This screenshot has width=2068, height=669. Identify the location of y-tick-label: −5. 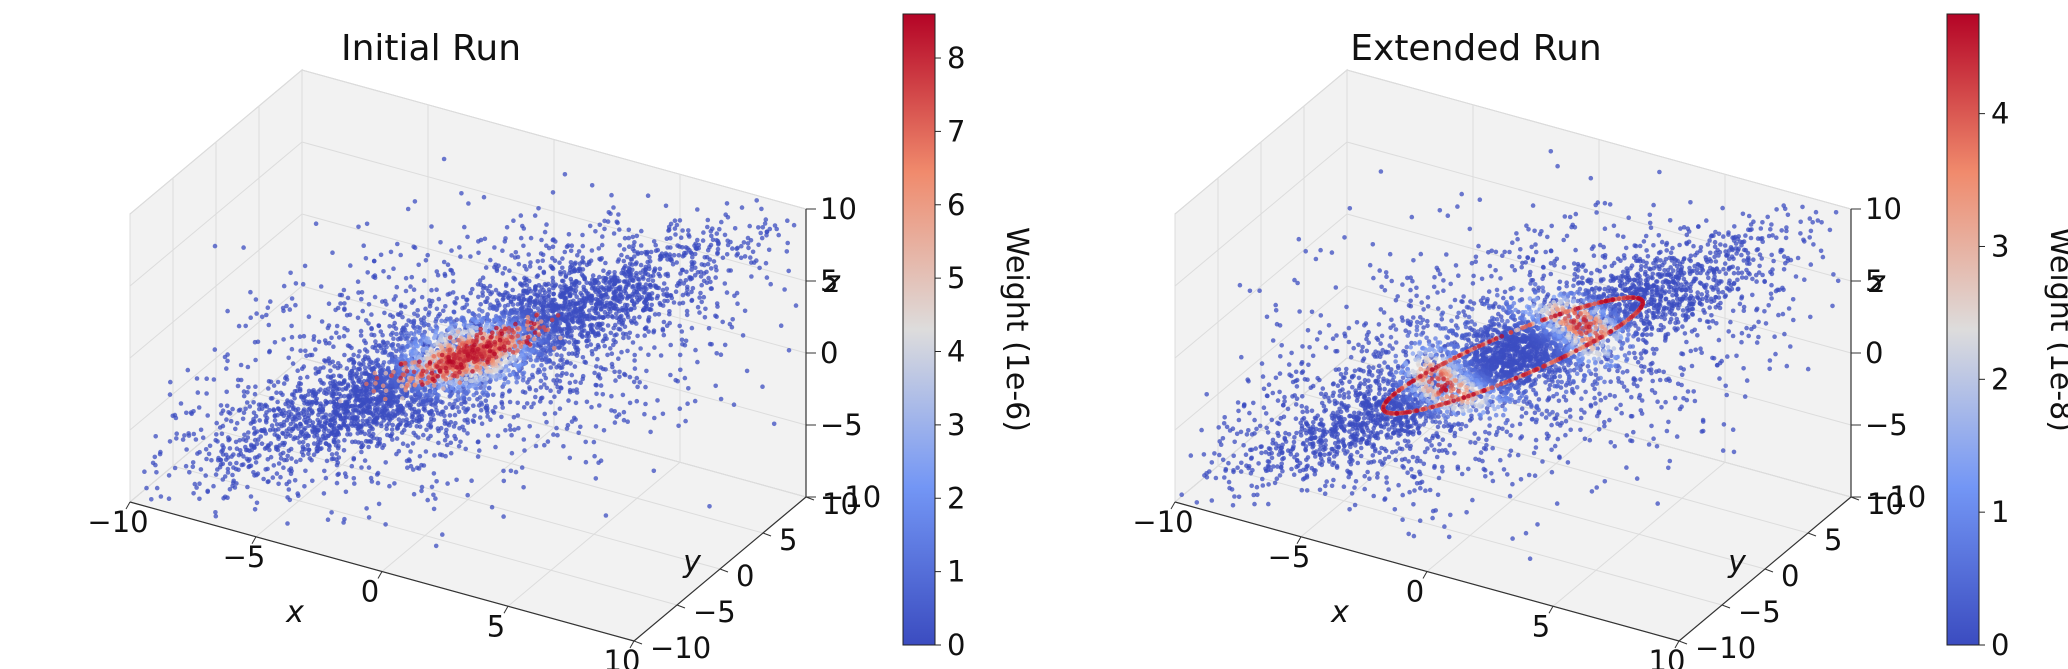
(714, 612).